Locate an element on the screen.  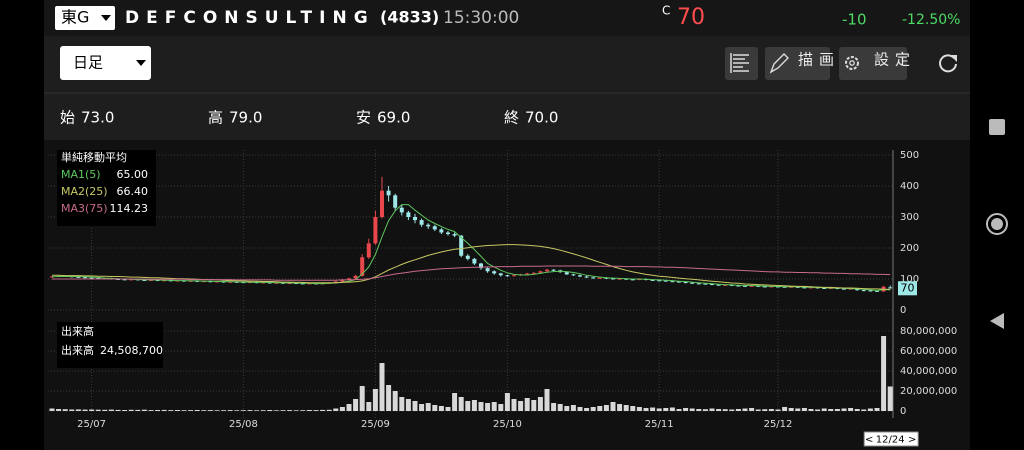
nav-home is located at coordinates (997, 224).